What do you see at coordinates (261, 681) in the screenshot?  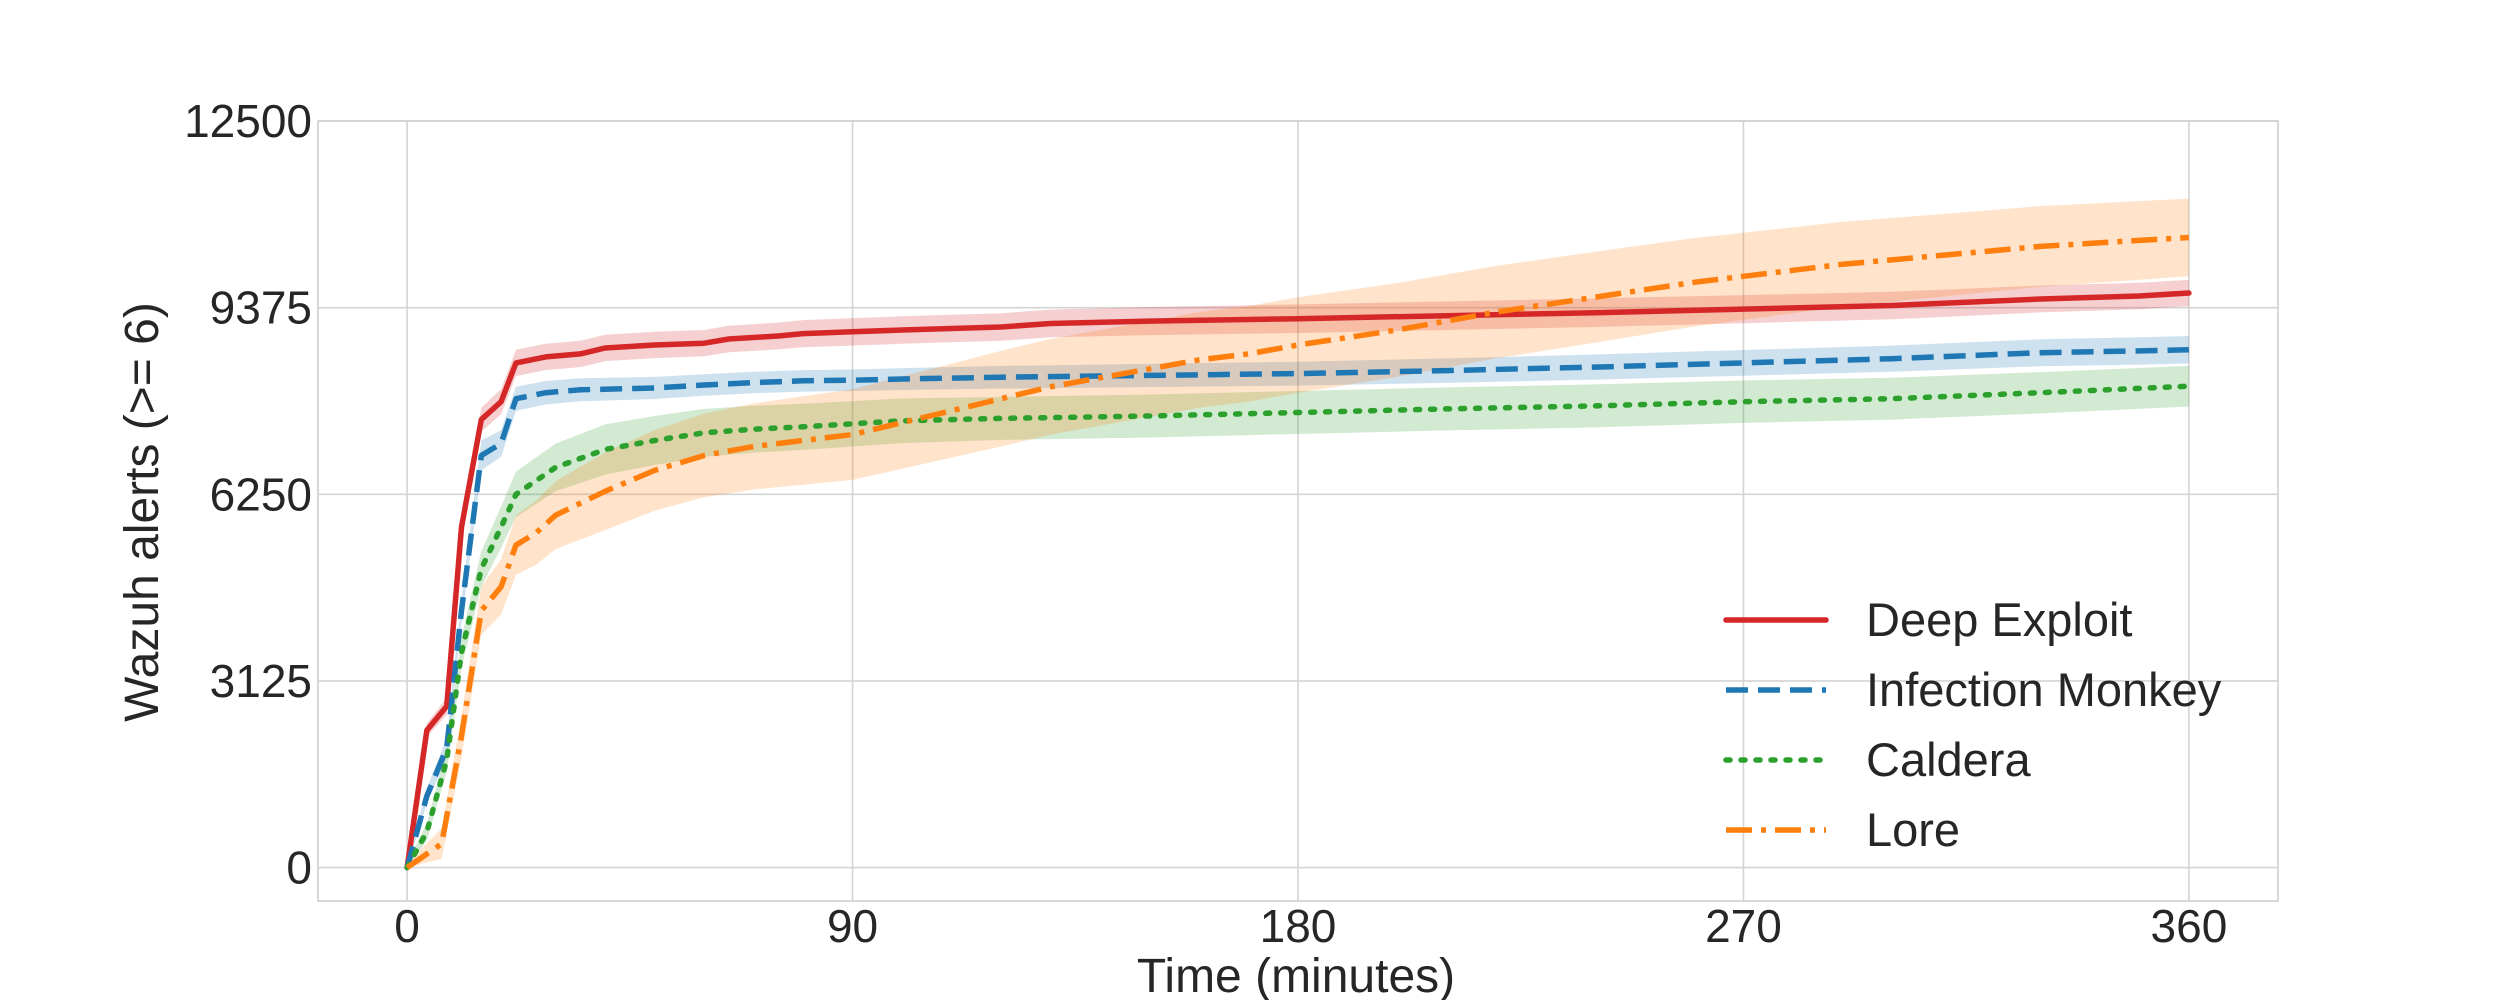 I see `y-tick-label: 3125` at bounding box center [261, 681].